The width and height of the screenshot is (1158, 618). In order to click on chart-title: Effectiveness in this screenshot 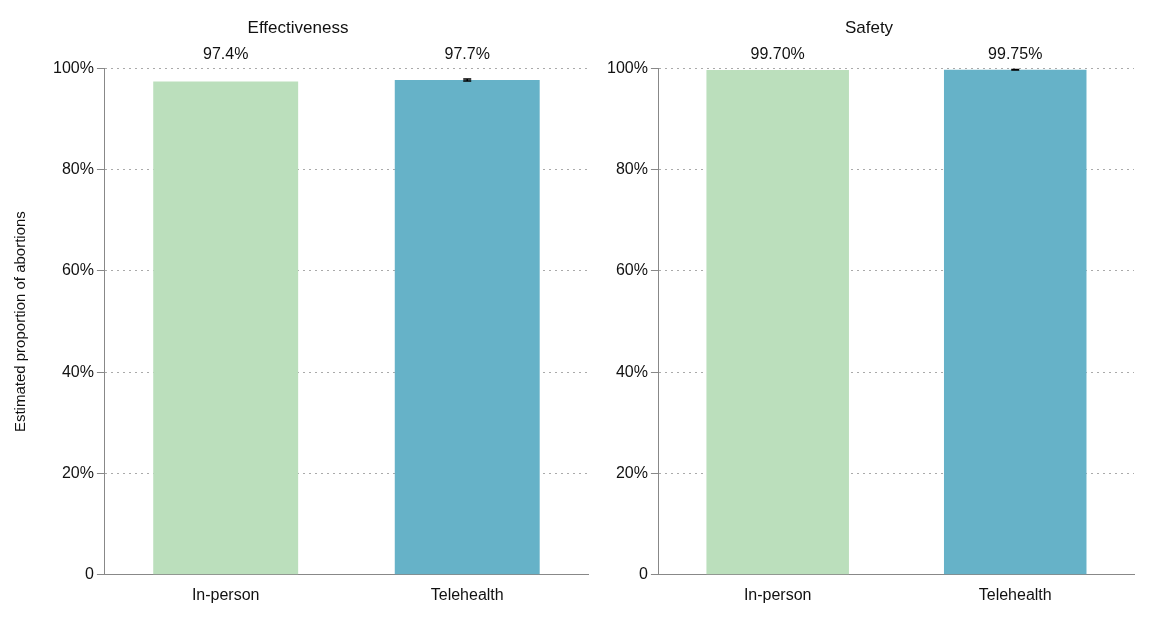, I will do `click(298, 27)`.